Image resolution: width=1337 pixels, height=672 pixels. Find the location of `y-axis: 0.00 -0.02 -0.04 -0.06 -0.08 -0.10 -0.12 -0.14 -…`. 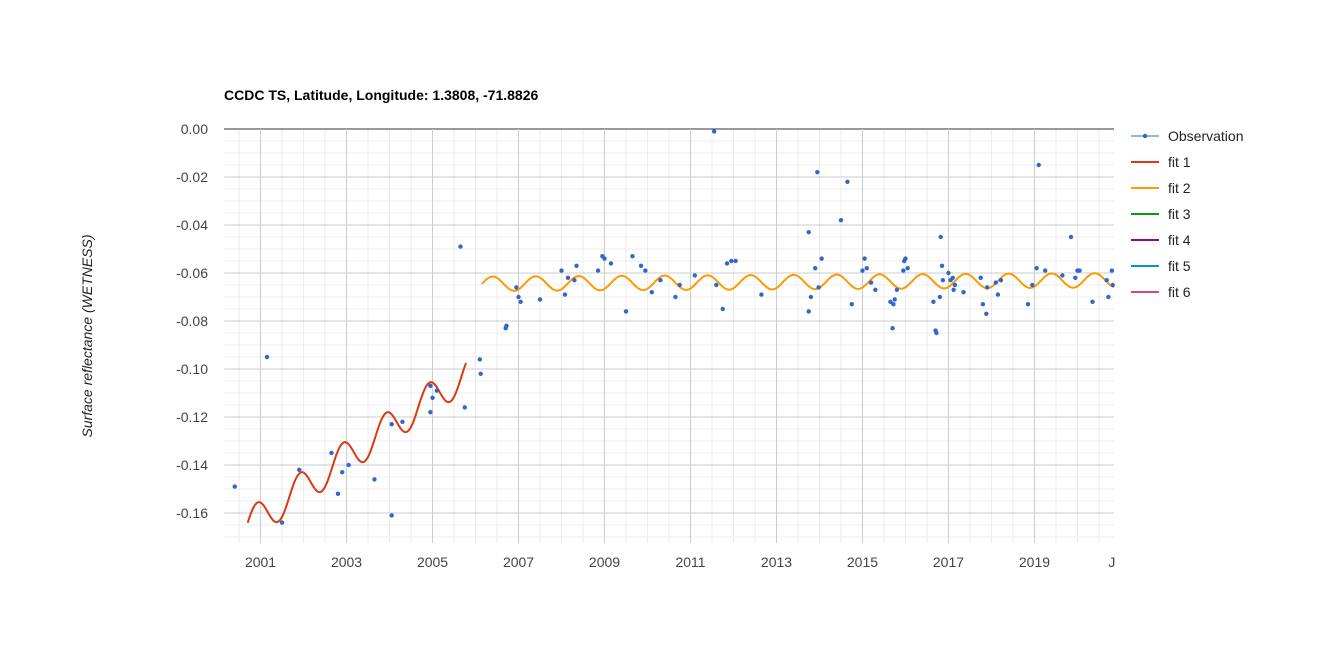

y-axis: 0.00 -0.02 -0.04 -0.06 -0.08 -0.10 -0.12 -0.14 -… is located at coordinates (192, 321).